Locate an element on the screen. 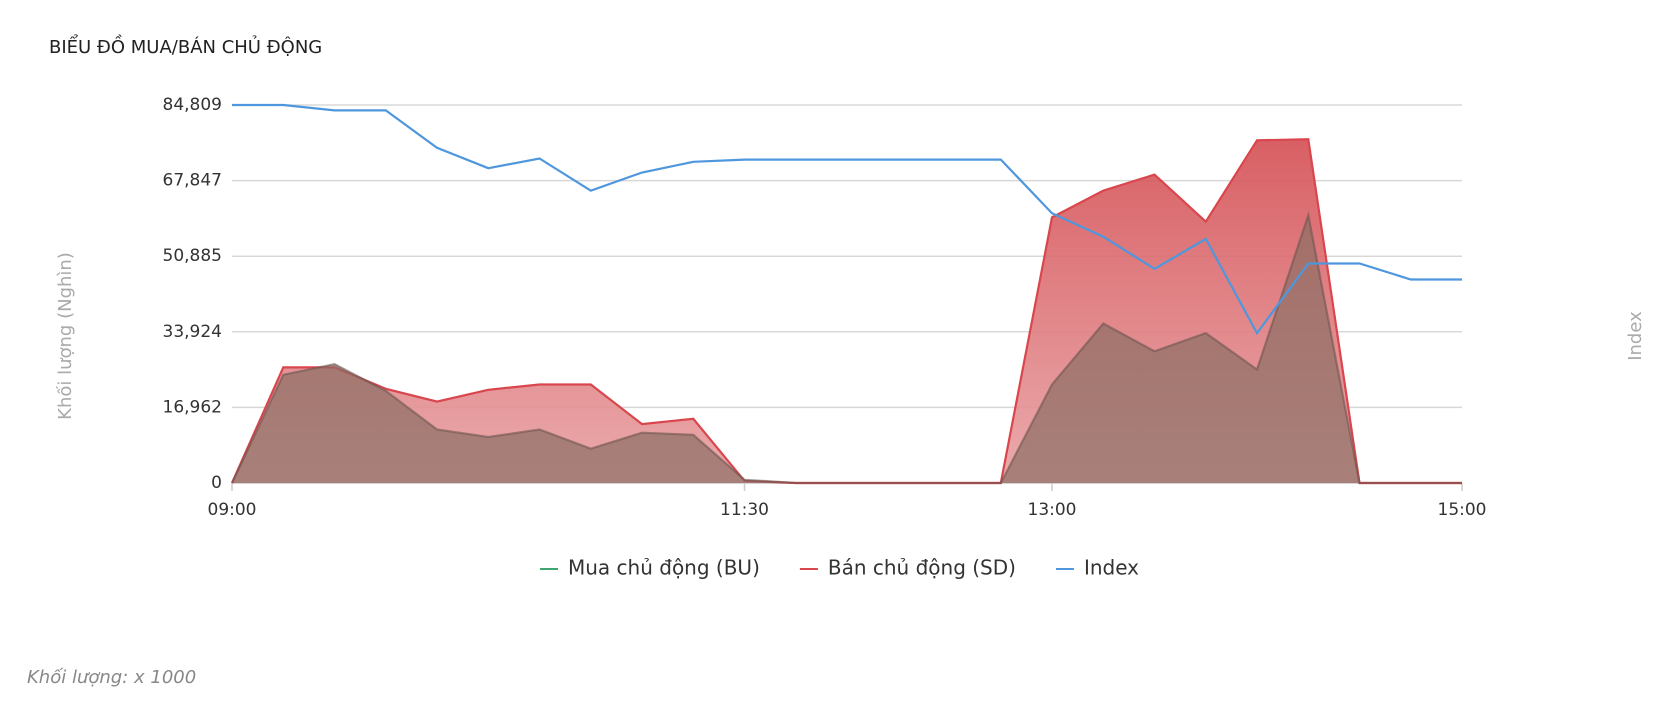 The height and width of the screenshot is (702, 1669). y-tick-label: 67,847 is located at coordinates (192, 181).